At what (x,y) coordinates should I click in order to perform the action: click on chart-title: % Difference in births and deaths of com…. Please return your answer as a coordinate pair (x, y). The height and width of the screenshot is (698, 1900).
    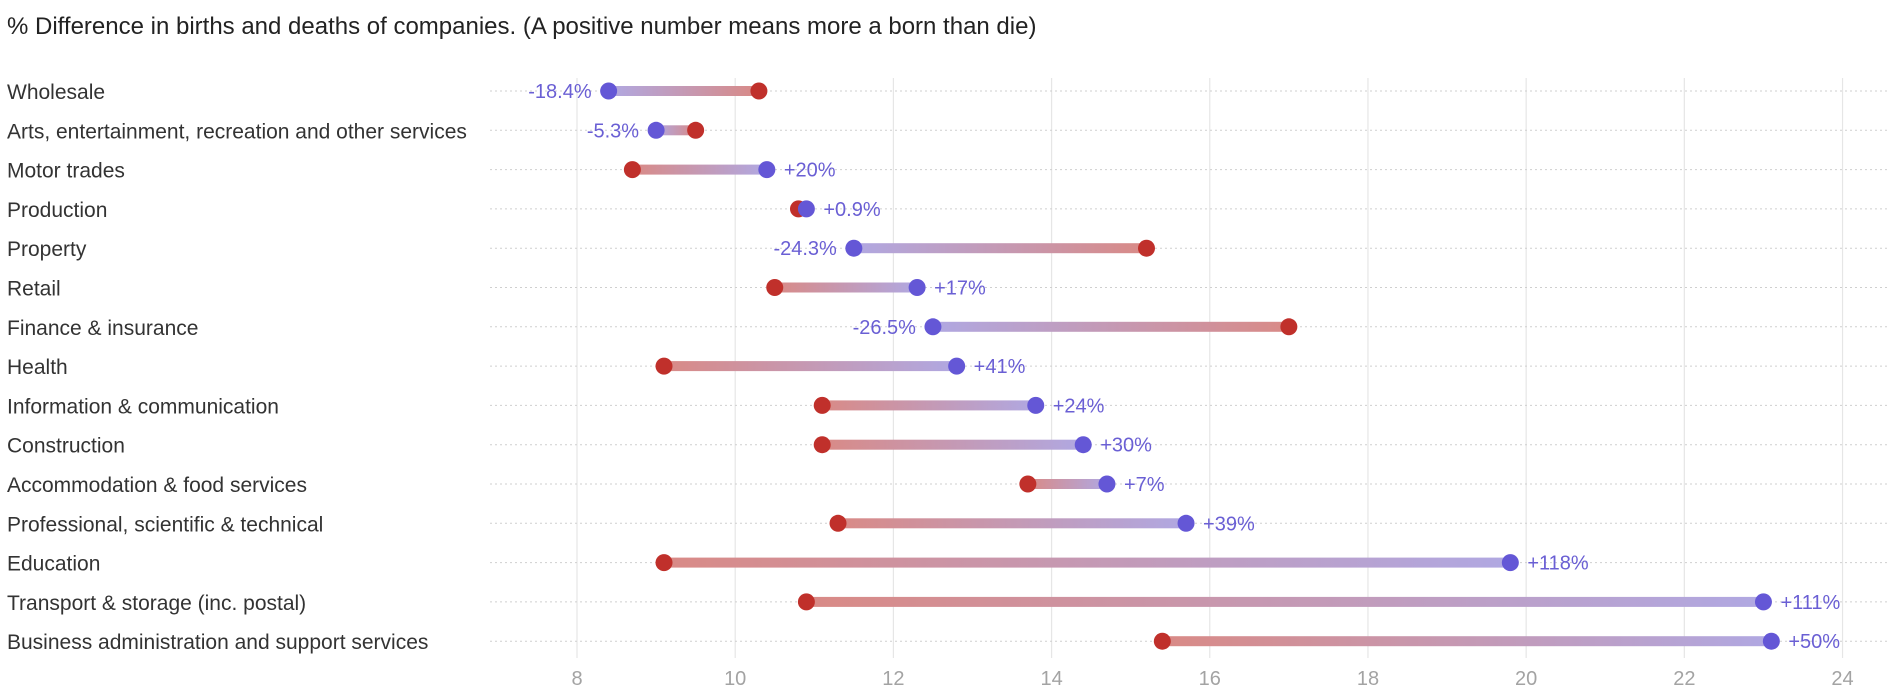
    Looking at the image, I should click on (521, 26).